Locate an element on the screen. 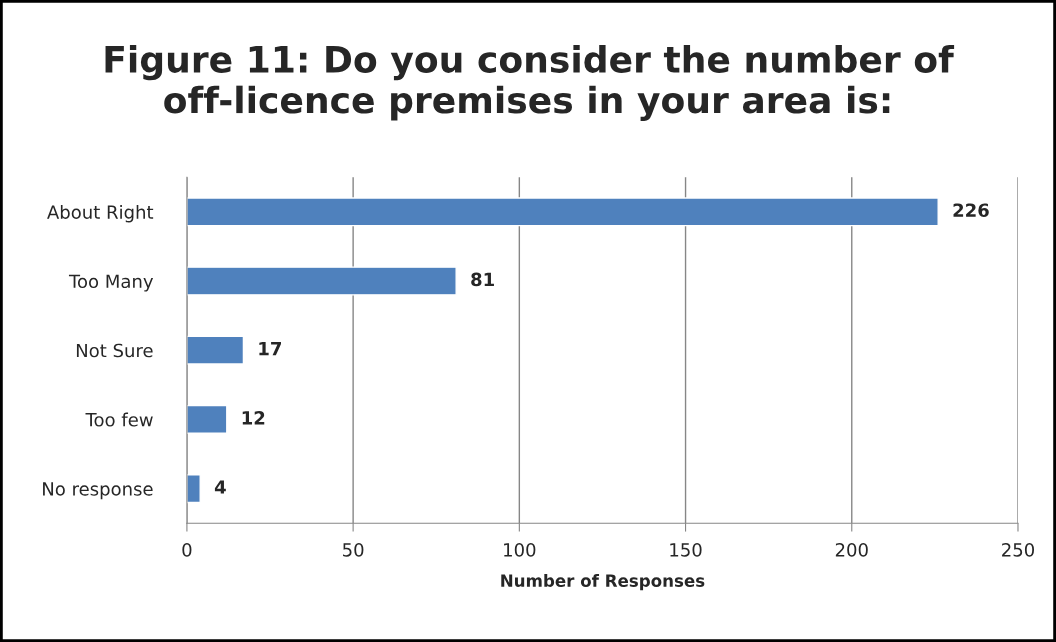 The width and height of the screenshot is (1056, 642). x-axis-title: Number of Responses is located at coordinates (603, 582).